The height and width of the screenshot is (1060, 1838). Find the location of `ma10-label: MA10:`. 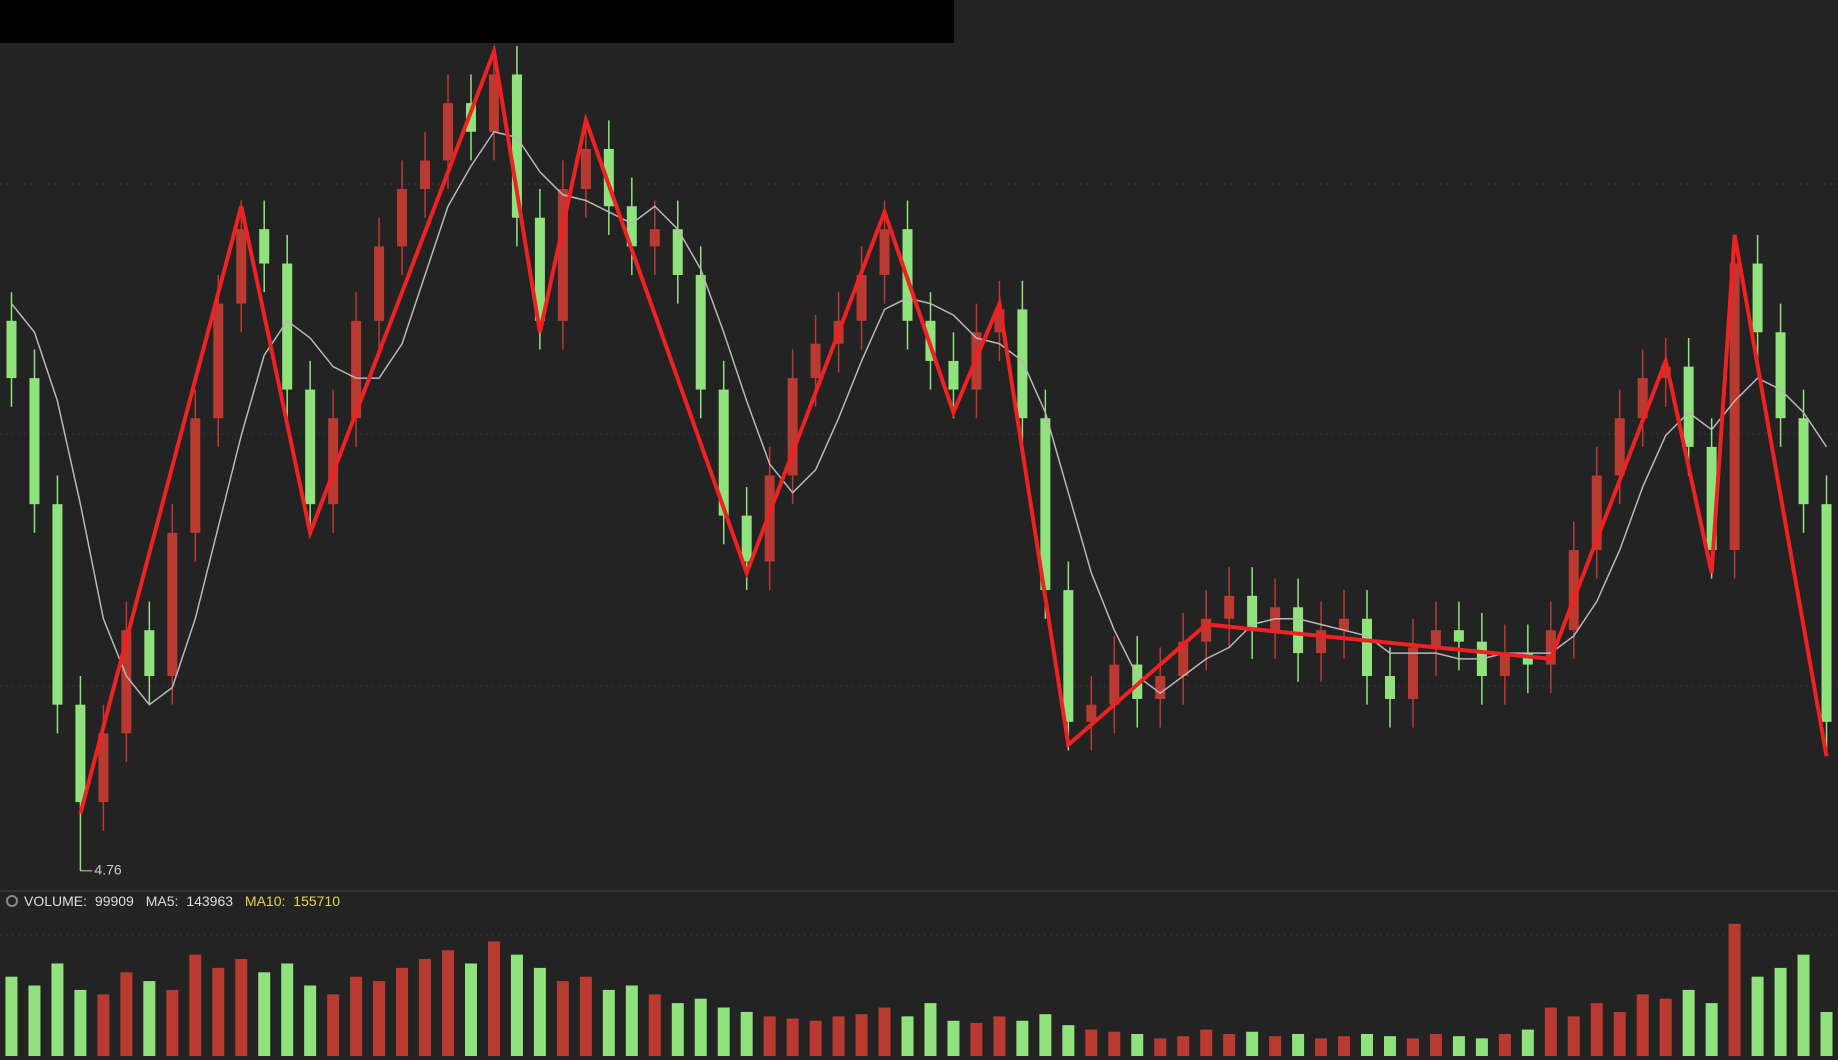

ma10-label: MA10: is located at coordinates (265, 901).